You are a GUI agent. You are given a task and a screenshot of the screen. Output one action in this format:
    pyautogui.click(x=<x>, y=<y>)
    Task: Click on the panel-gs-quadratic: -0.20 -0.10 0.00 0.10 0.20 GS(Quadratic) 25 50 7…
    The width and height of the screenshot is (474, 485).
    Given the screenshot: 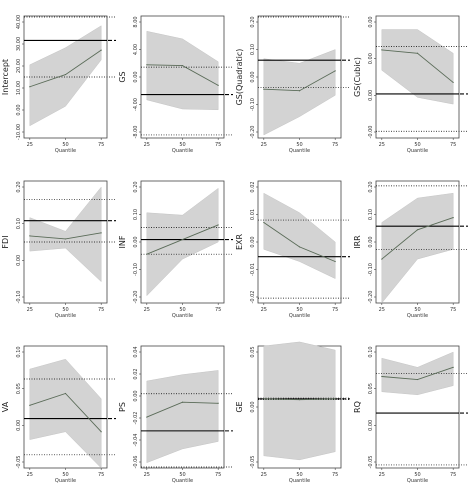 What is the action you would take?
    pyautogui.click(x=292, y=84)
    